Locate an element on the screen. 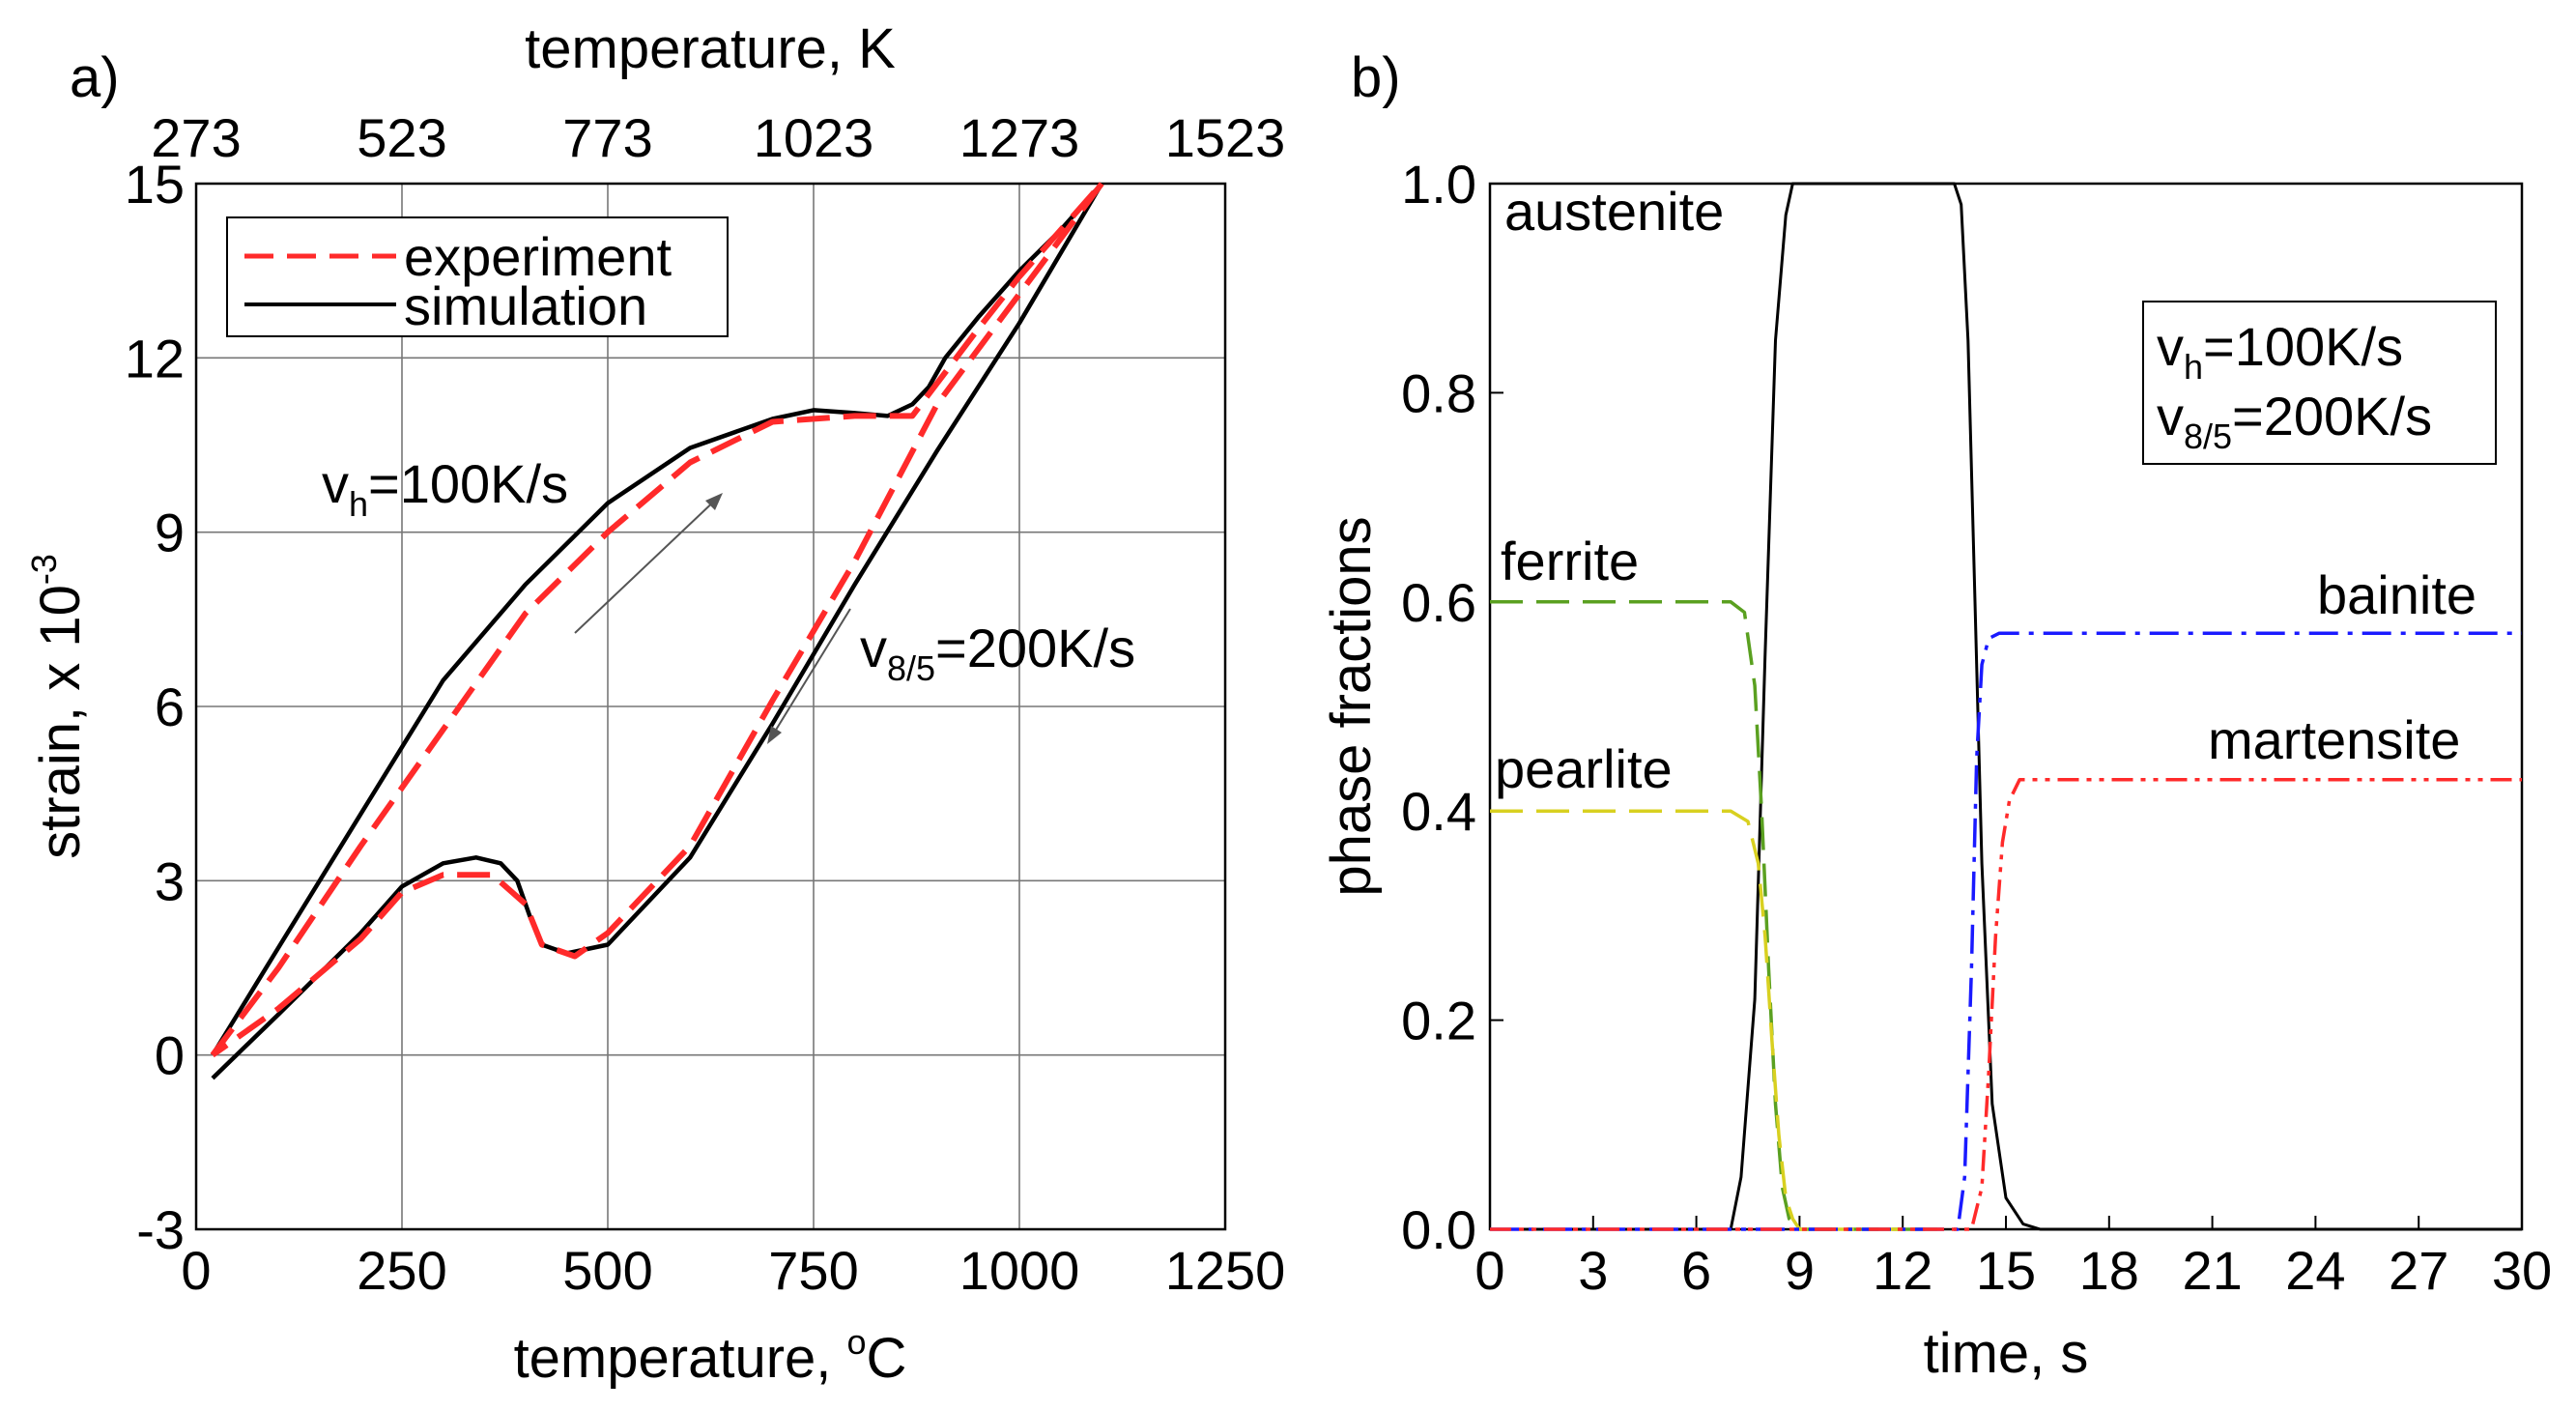 This screenshot has height=1410, width=2576. panel-b-ytick-0.2: 0.2 is located at coordinates (1439, 1021).